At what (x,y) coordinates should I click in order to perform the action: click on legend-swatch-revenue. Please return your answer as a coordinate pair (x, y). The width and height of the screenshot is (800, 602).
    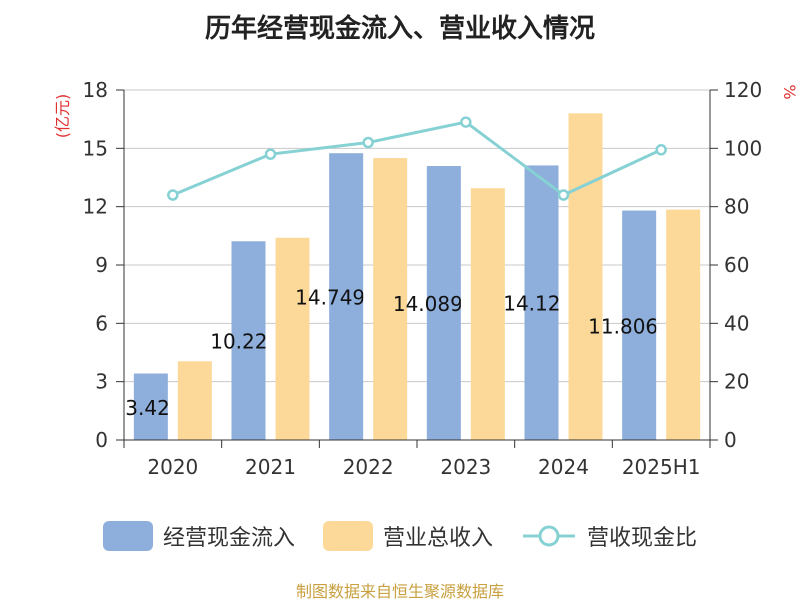
    Looking at the image, I should click on (347, 536).